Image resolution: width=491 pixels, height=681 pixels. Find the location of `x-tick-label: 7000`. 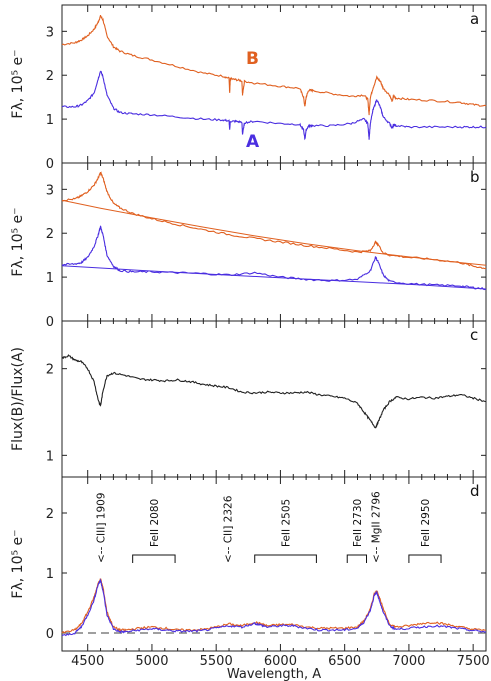

x-tick-label: 7000 is located at coordinates (408, 661).